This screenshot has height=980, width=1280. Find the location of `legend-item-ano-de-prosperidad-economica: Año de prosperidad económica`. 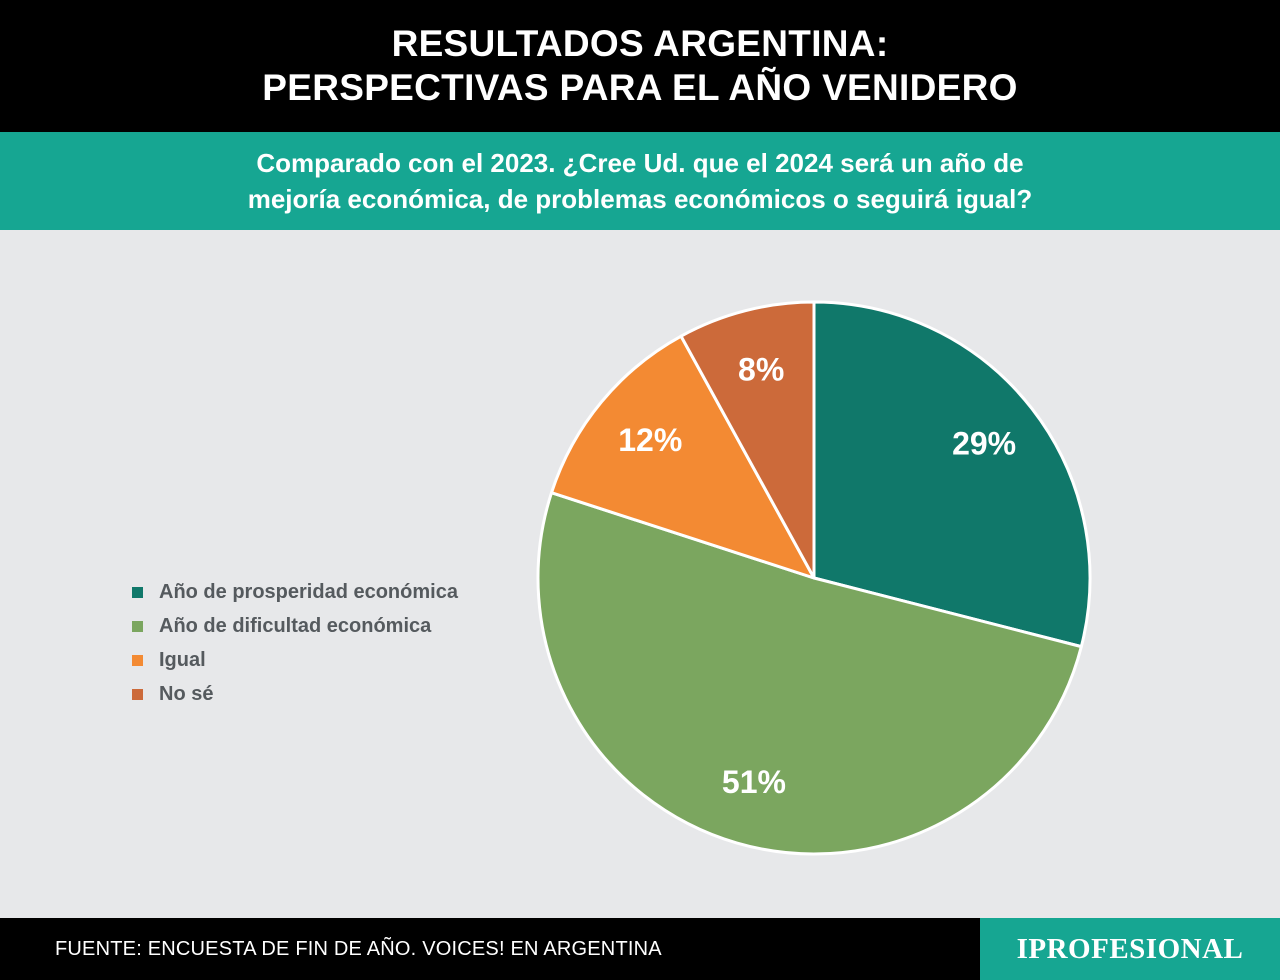

legend-item-ano-de-prosperidad-economica: Año de prosperidad económica is located at coordinates (295, 592).